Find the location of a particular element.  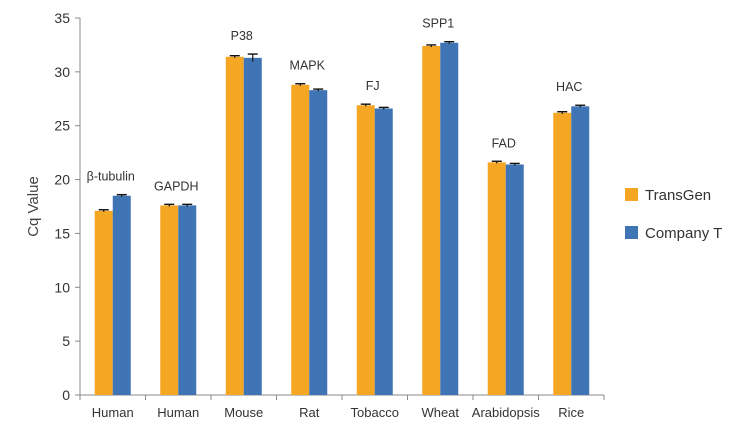

legend: TransGen Company T is located at coordinates (673, 214).